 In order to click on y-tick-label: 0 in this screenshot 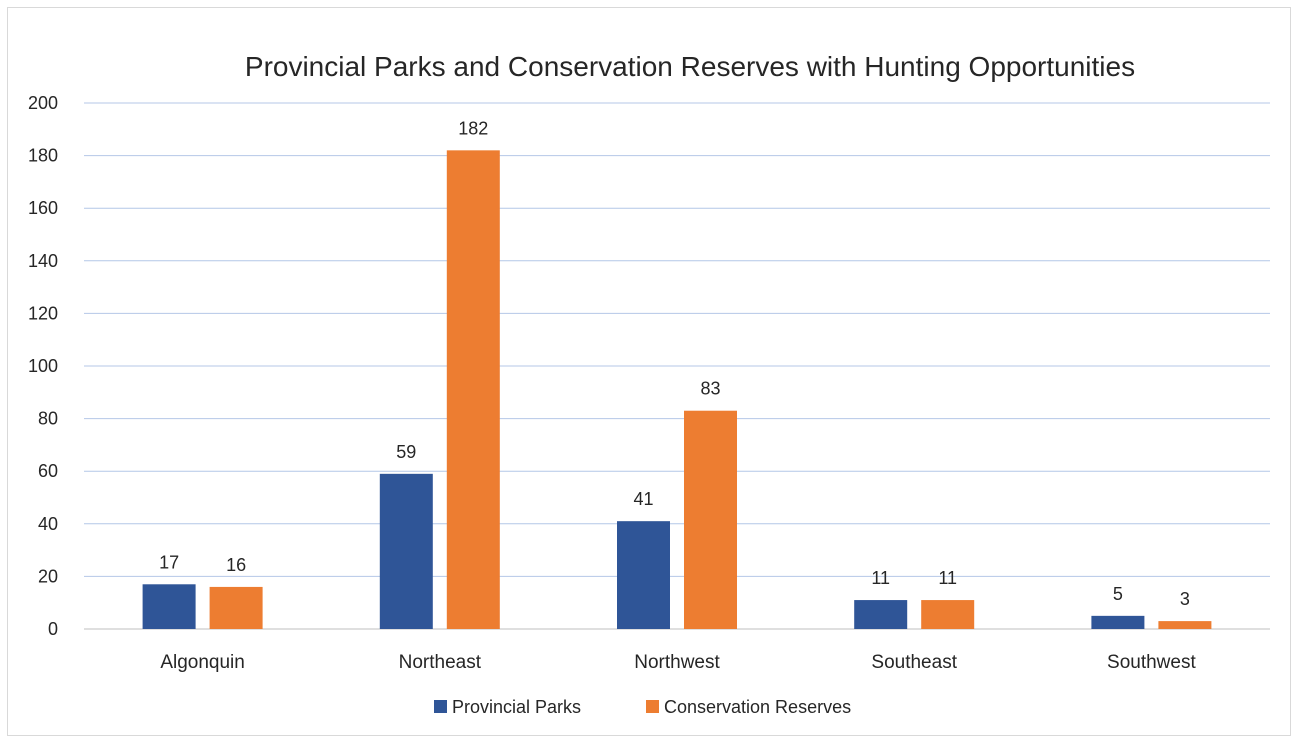, I will do `click(53, 629)`.